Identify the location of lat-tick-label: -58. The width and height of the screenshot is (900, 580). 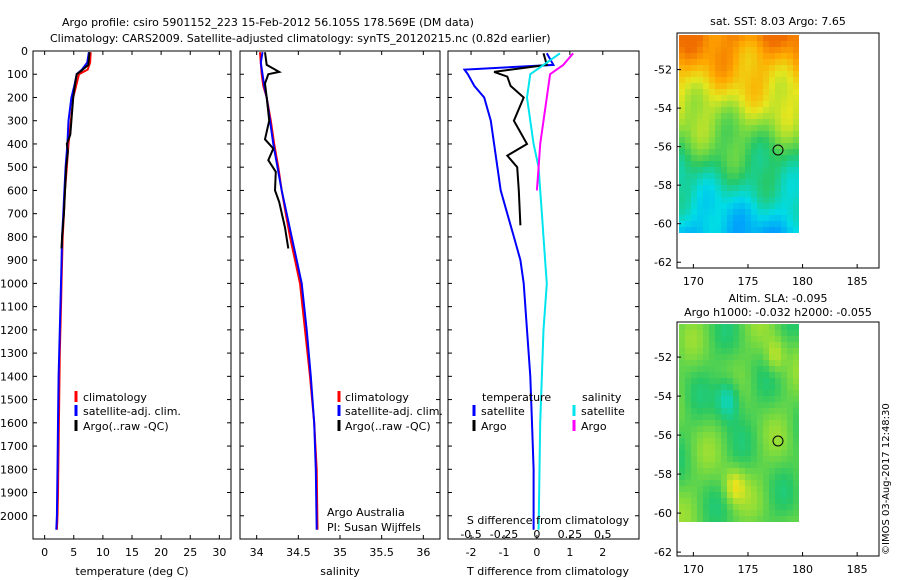
(663, 185).